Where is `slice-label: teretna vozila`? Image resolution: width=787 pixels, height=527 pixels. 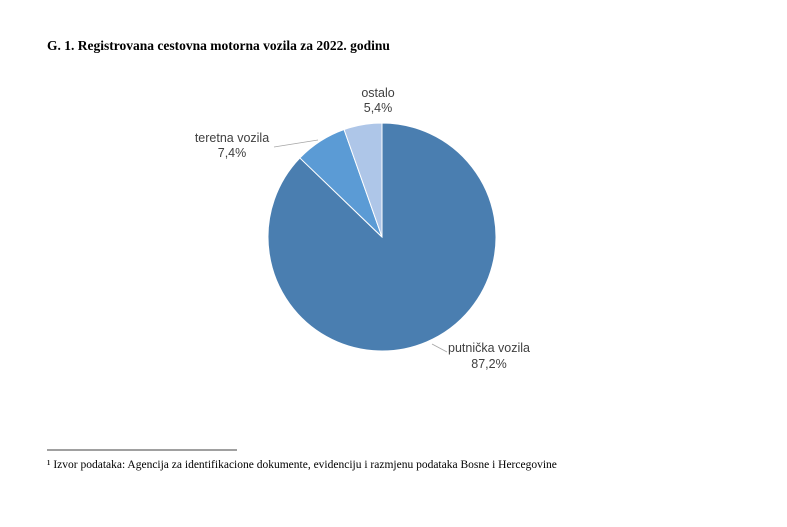 slice-label: teretna vozila is located at coordinates (232, 138).